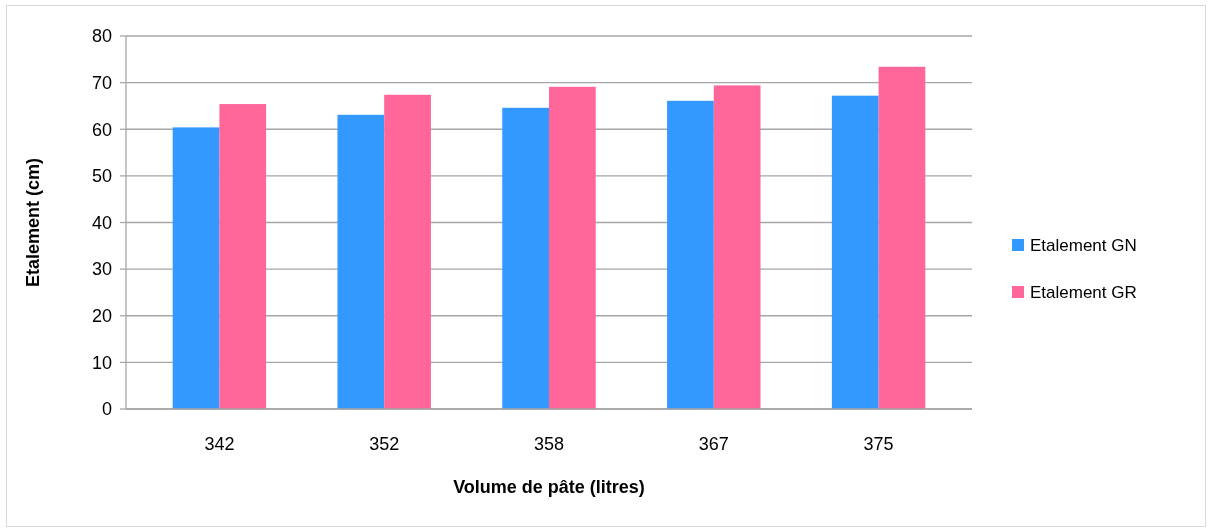 This screenshot has width=1208, height=529. Describe the element at coordinates (101, 269) in the screenshot. I see `y-tick-label: 30` at that location.